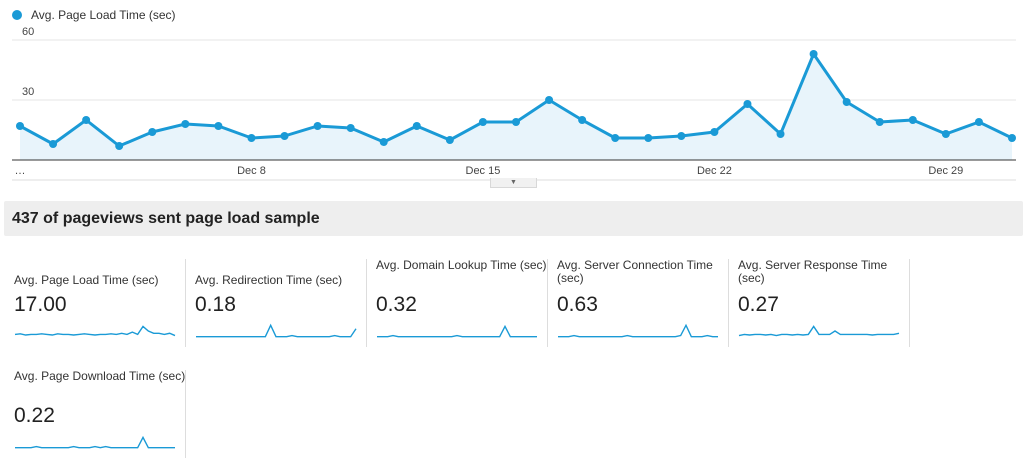  Describe the element at coordinates (215, 304) in the screenshot. I see `metric-value: 0.18` at that location.